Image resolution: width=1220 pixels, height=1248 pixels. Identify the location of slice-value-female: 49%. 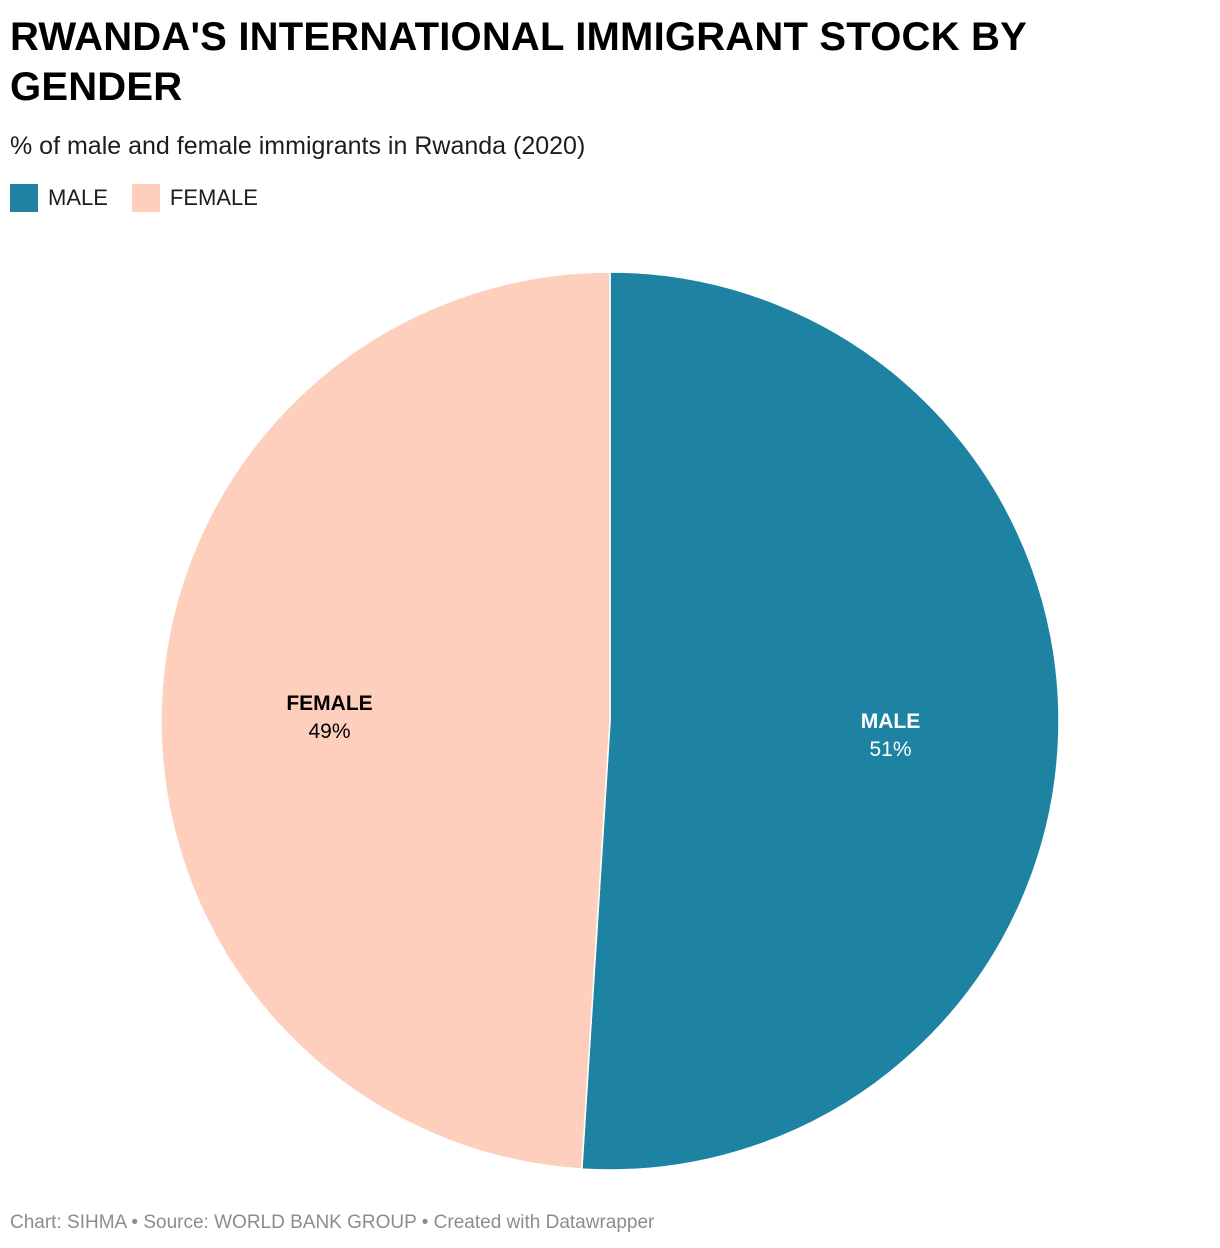
(329, 731).